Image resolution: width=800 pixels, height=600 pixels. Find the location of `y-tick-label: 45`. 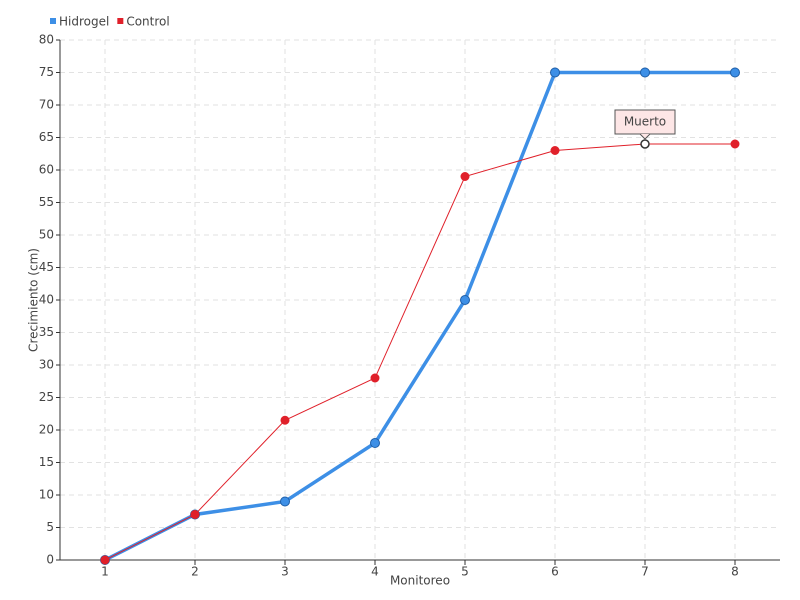

y-tick-label: 45 is located at coordinates (46, 267).